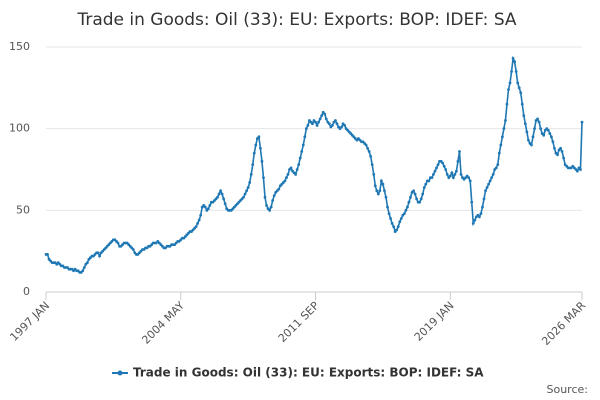  I want to click on x-tick-label: 2019 JAN, so click(434, 321).